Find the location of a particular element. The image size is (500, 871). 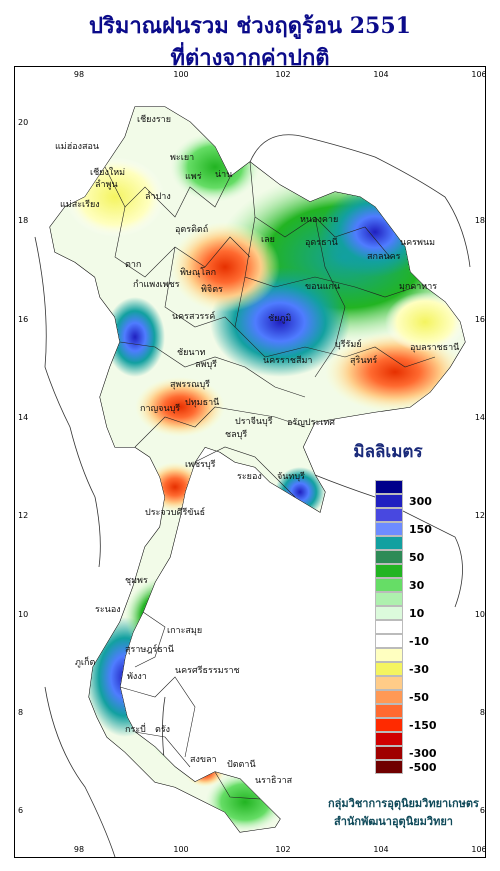

place-label: ตาก is located at coordinates (133, 265).